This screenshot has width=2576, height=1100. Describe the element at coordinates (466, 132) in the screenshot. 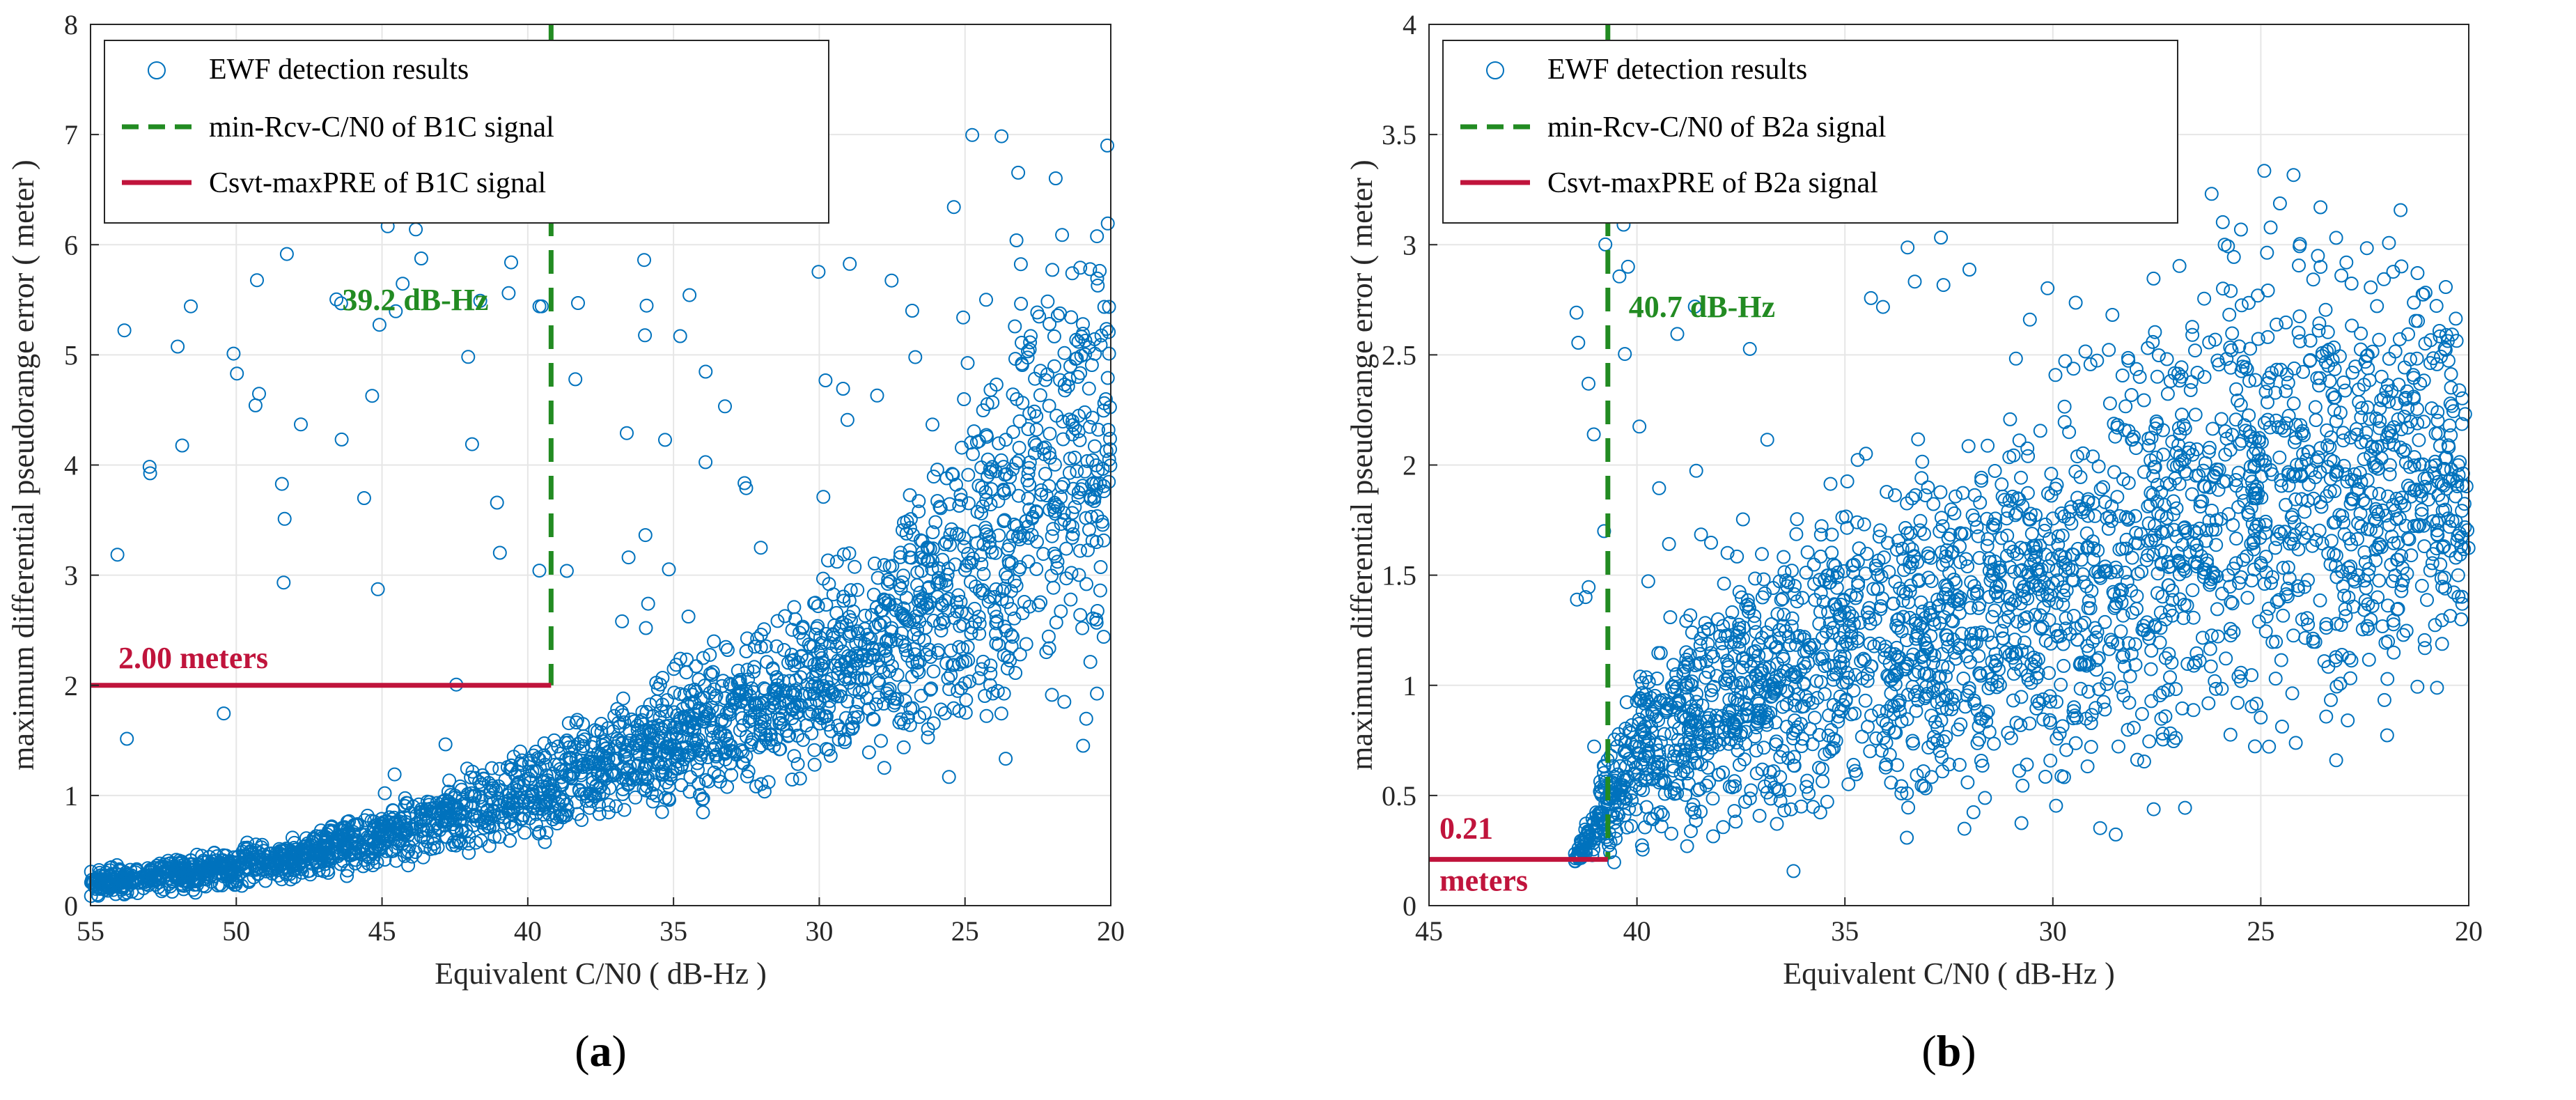

I see `legend-box-a` at that location.